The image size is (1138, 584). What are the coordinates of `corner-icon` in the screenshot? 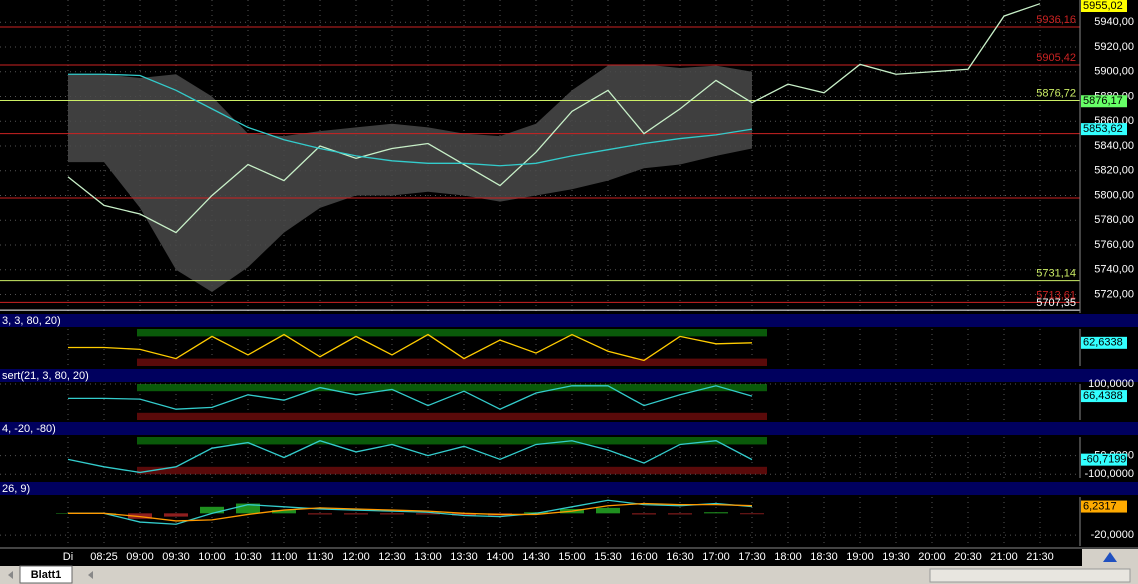 It's located at (1110, 557).